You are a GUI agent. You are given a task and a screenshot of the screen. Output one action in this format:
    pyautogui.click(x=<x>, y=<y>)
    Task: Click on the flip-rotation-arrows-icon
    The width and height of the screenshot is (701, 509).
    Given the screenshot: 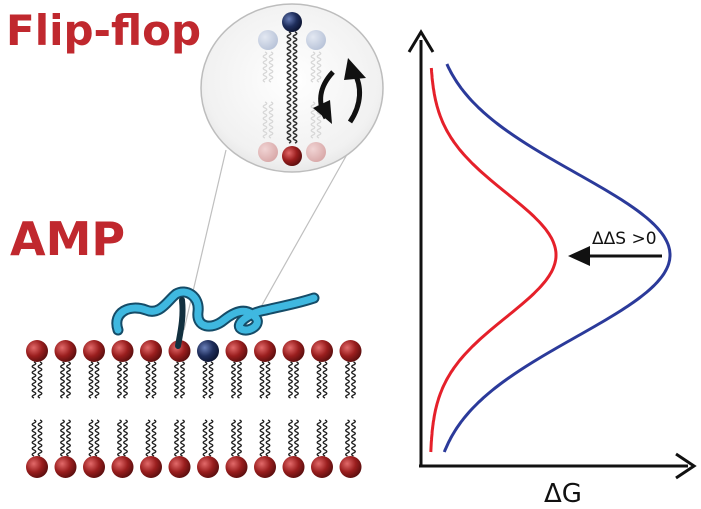 What is the action you would take?
    pyautogui.click(x=339, y=91)
    